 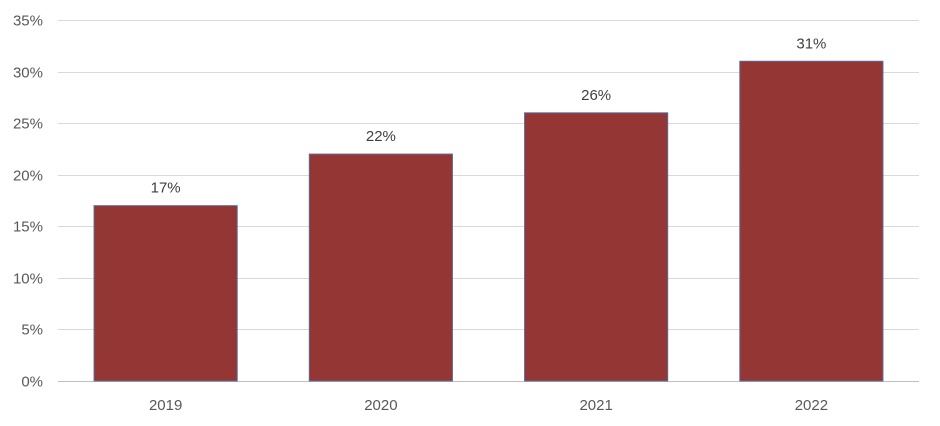 What do you see at coordinates (811, 405) in the screenshot?
I see `x-tick-label-2022: 2022` at bounding box center [811, 405].